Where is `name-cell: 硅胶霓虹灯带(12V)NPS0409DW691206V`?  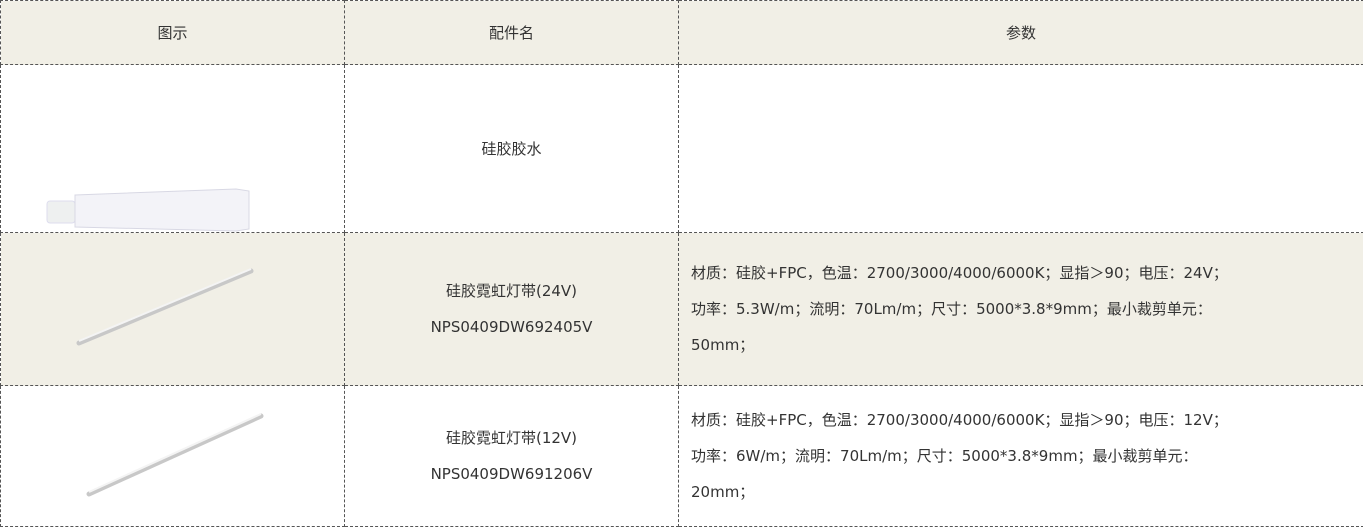 name-cell: 硅胶霓虹灯带(12V)NPS0409DW691206V is located at coordinates (512, 456).